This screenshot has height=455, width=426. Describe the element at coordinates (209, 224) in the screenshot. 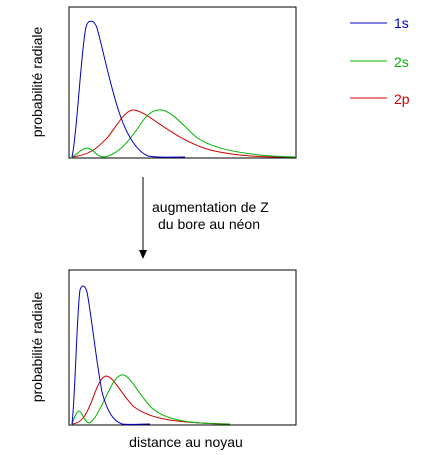

I see `arrow-caption-line2: du bore au néon` at that location.